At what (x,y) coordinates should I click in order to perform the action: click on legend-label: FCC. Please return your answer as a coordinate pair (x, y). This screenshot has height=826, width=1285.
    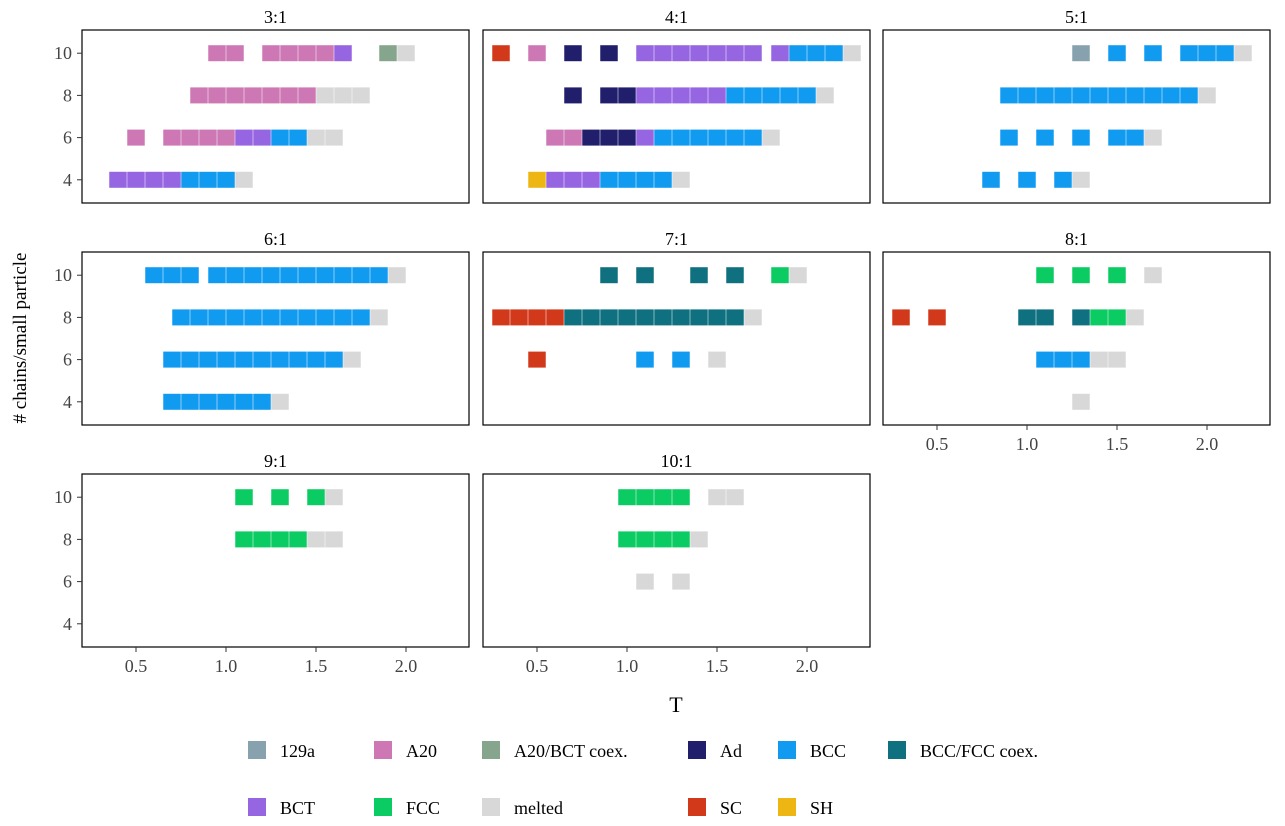
    Looking at the image, I should click on (423, 808).